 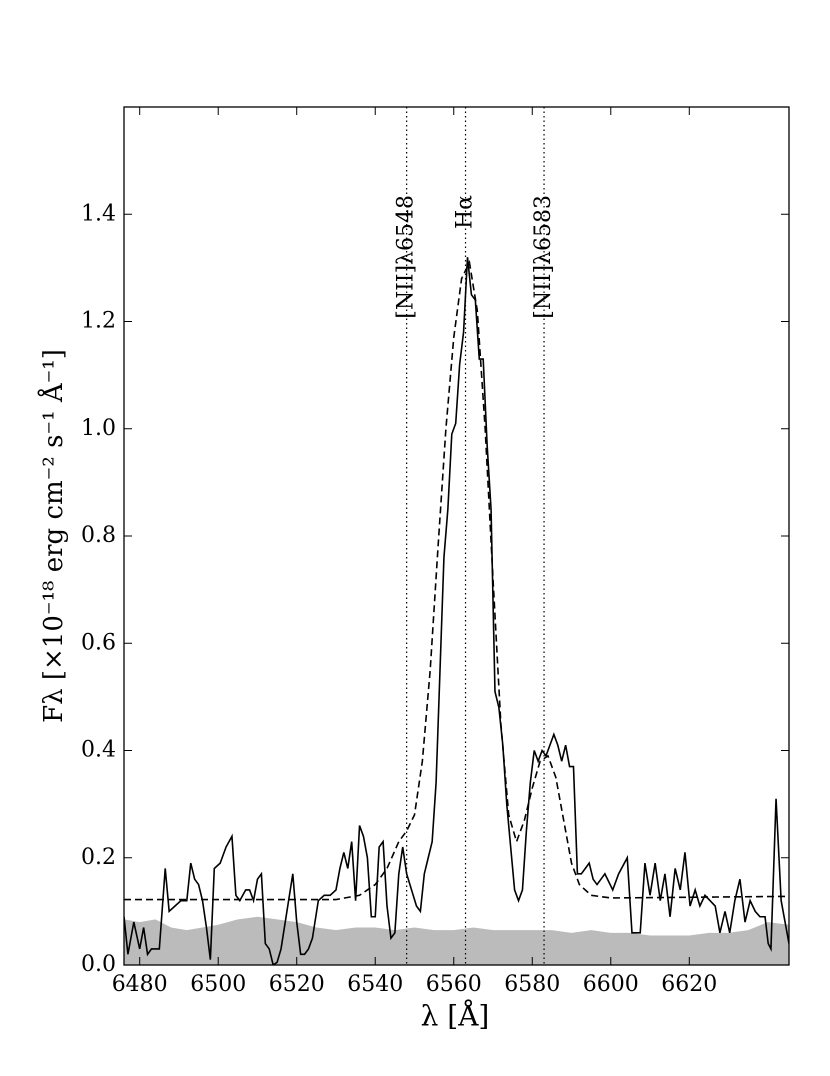 I want to click on line-label: [NII]λ6583, so click(x=543, y=257).